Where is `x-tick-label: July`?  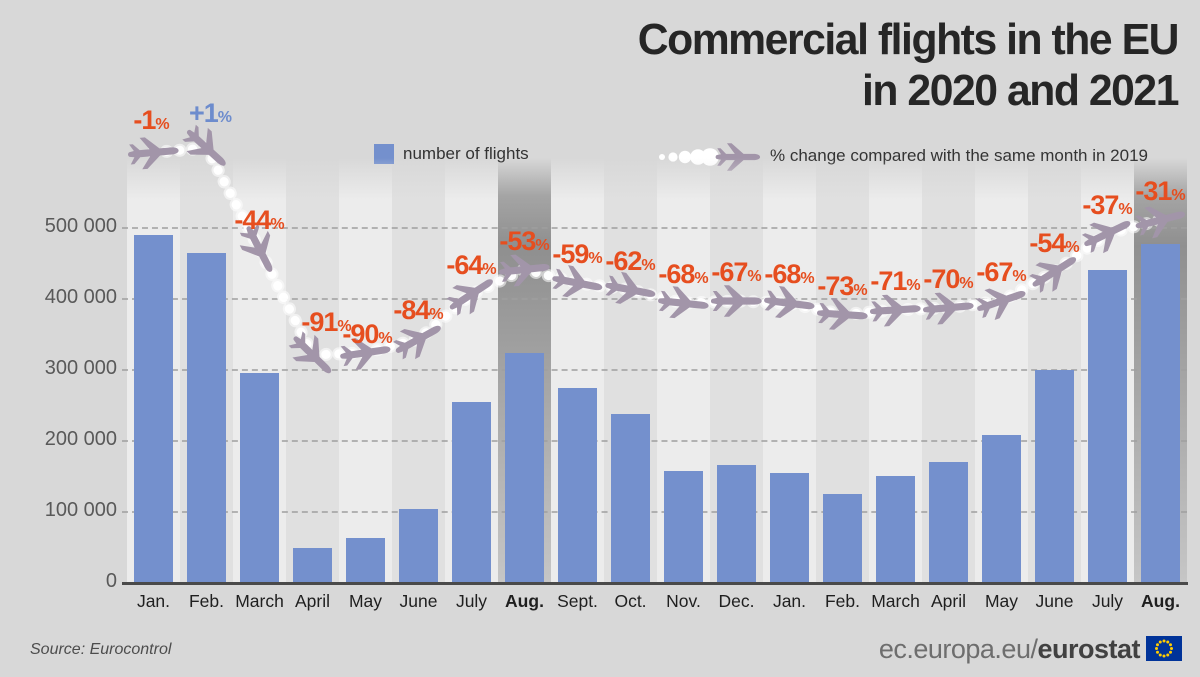
x-tick-label: July is located at coordinates (1107, 601).